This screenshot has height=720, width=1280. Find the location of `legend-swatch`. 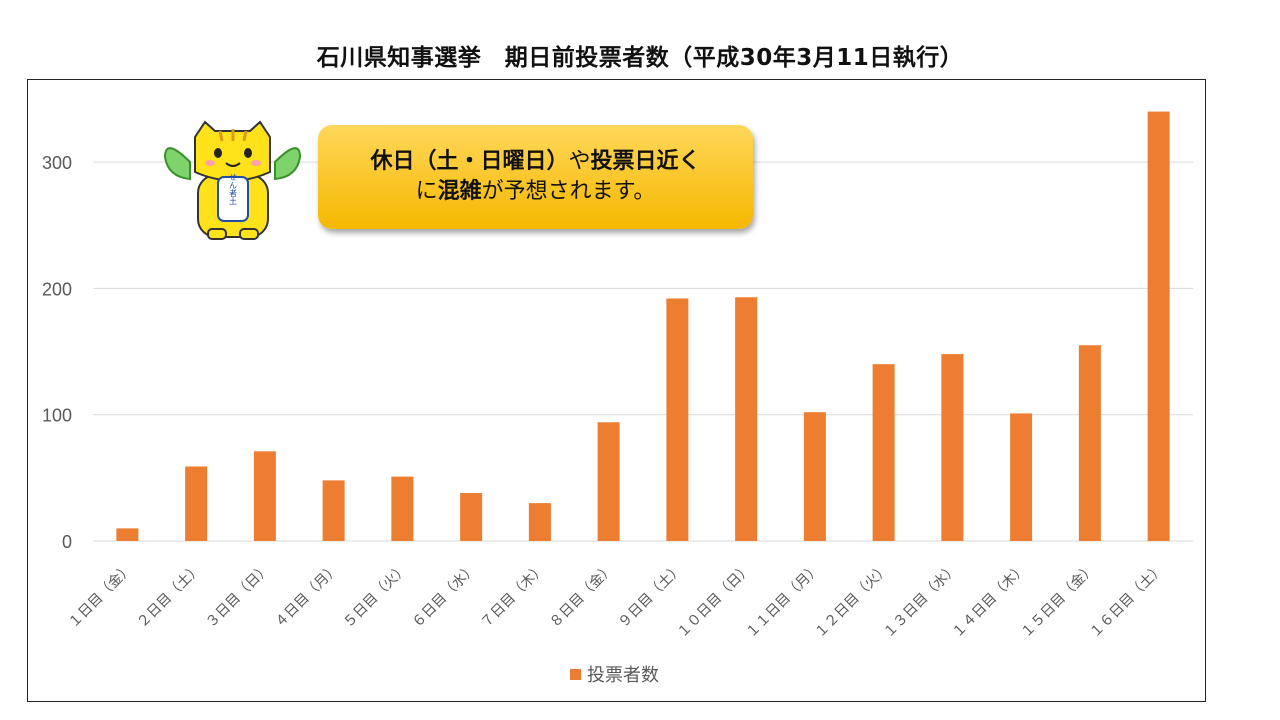

legend-swatch is located at coordinates (575, 674).